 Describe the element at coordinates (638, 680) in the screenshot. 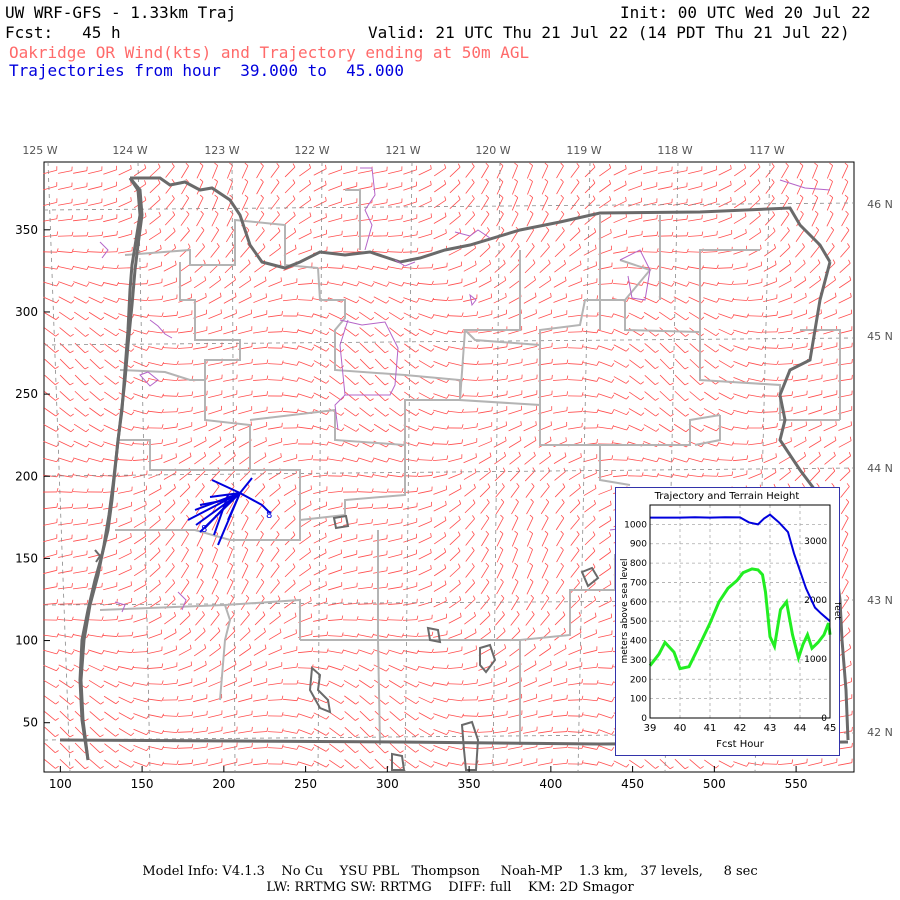

I see `inset-y-tick: 200` at that location.